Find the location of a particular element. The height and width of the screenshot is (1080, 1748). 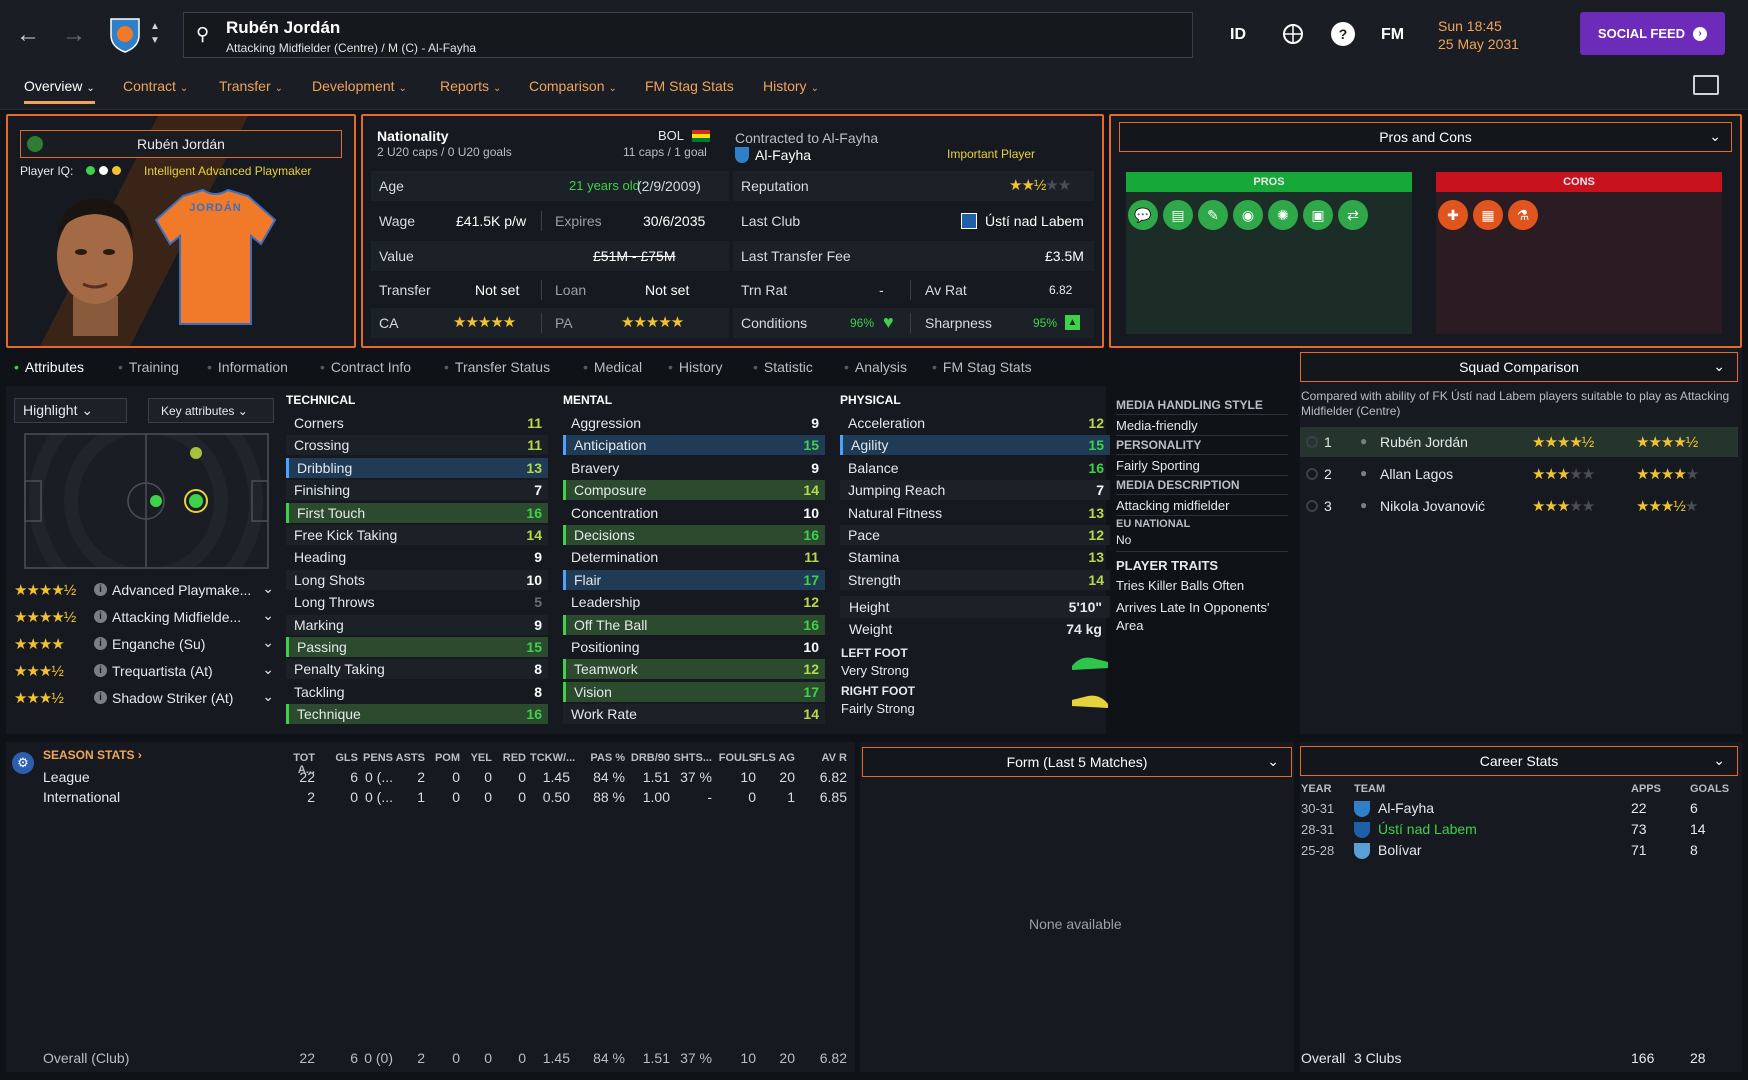

attribute-composure: Composure 14 is located at coordinates (694, 490).